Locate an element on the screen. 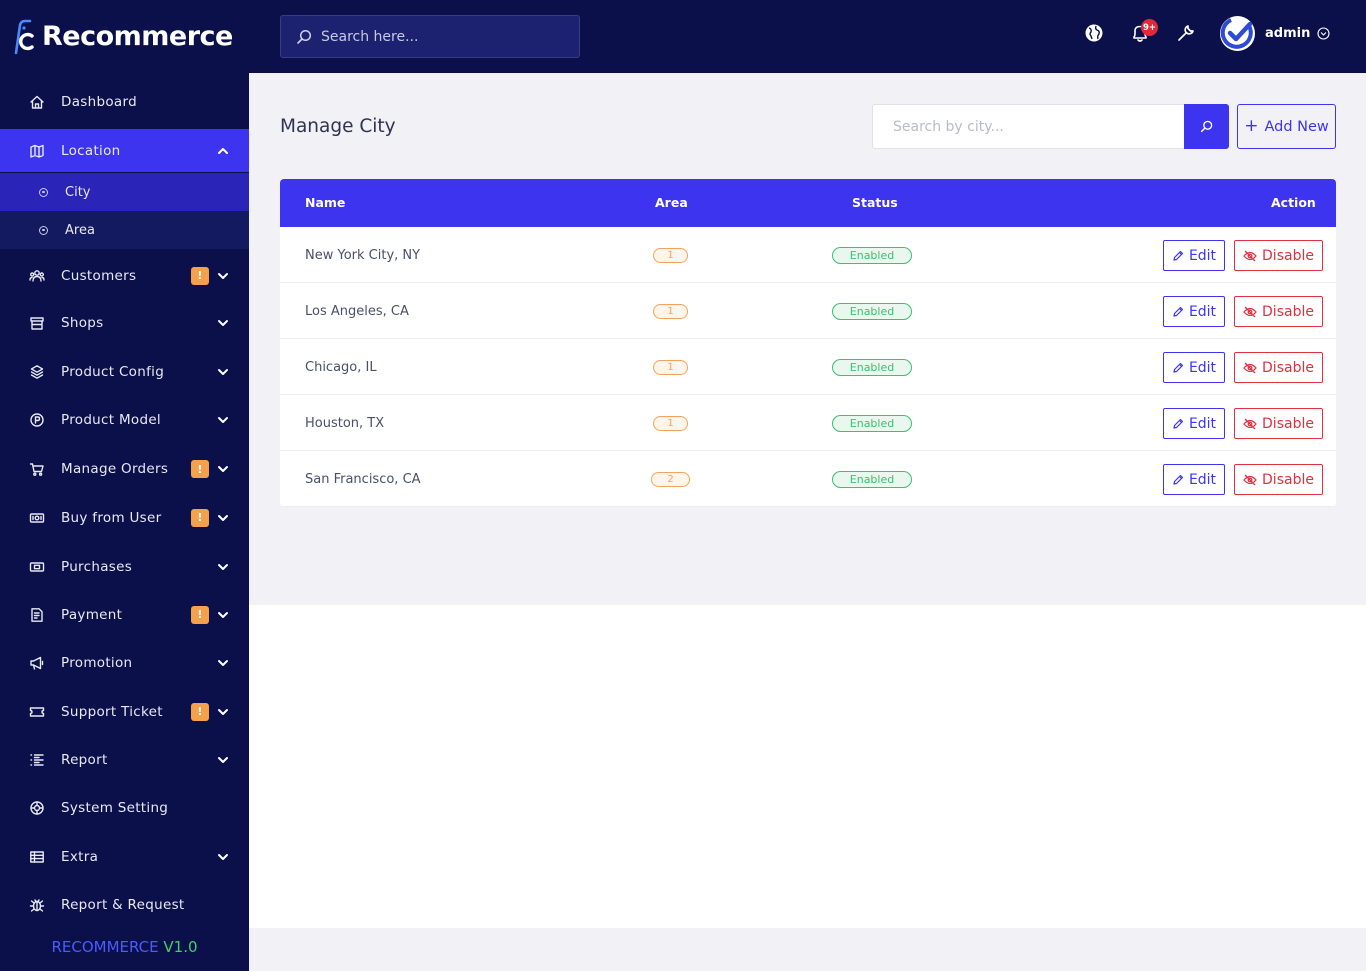 The width and height of the screenshot is (1366, 971). sidebar-item-support-ticket: Support Ticket! is located at coordinates (124, 711).